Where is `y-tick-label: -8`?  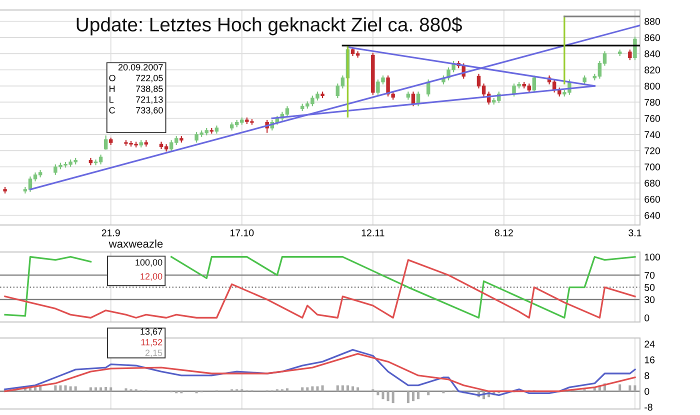
y-tick-label: -8 is located at coordinates (648, 407).